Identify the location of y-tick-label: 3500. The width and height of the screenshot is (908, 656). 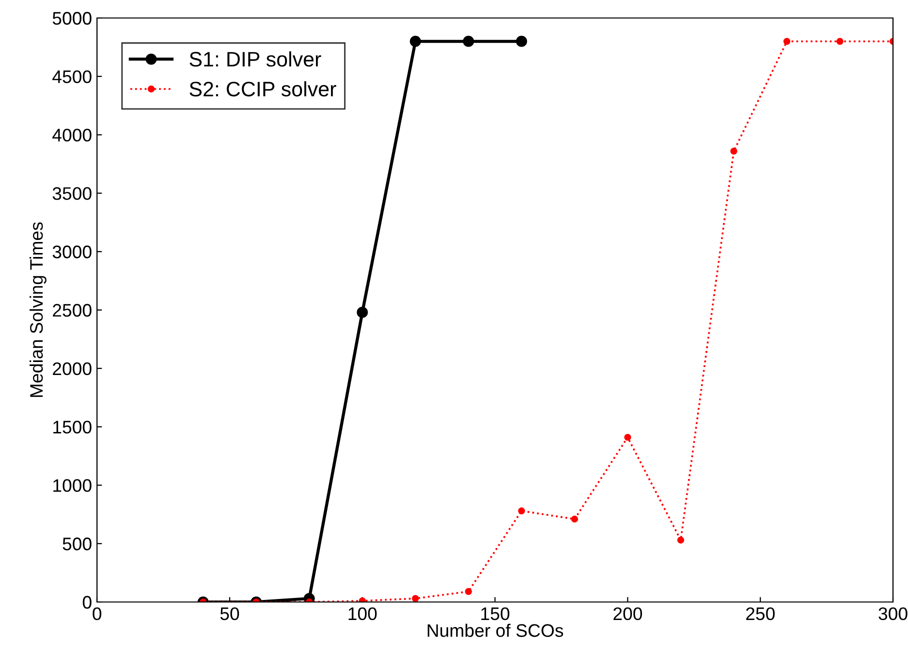
(72, 193).